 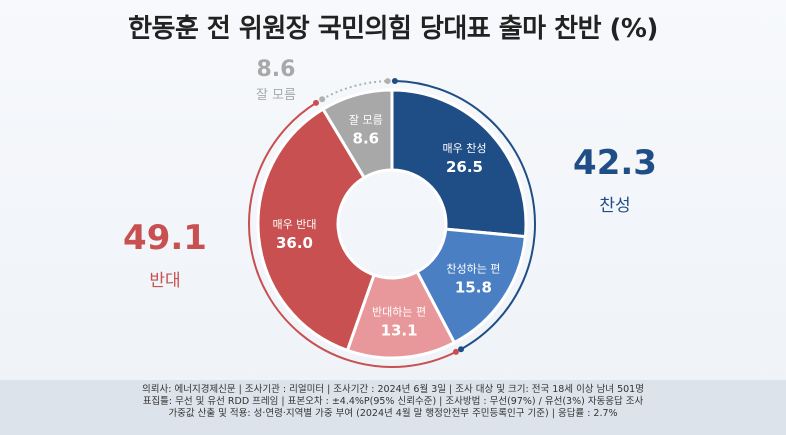 I want to click on support-total-value: 42.3, so click(x=615, y=163).